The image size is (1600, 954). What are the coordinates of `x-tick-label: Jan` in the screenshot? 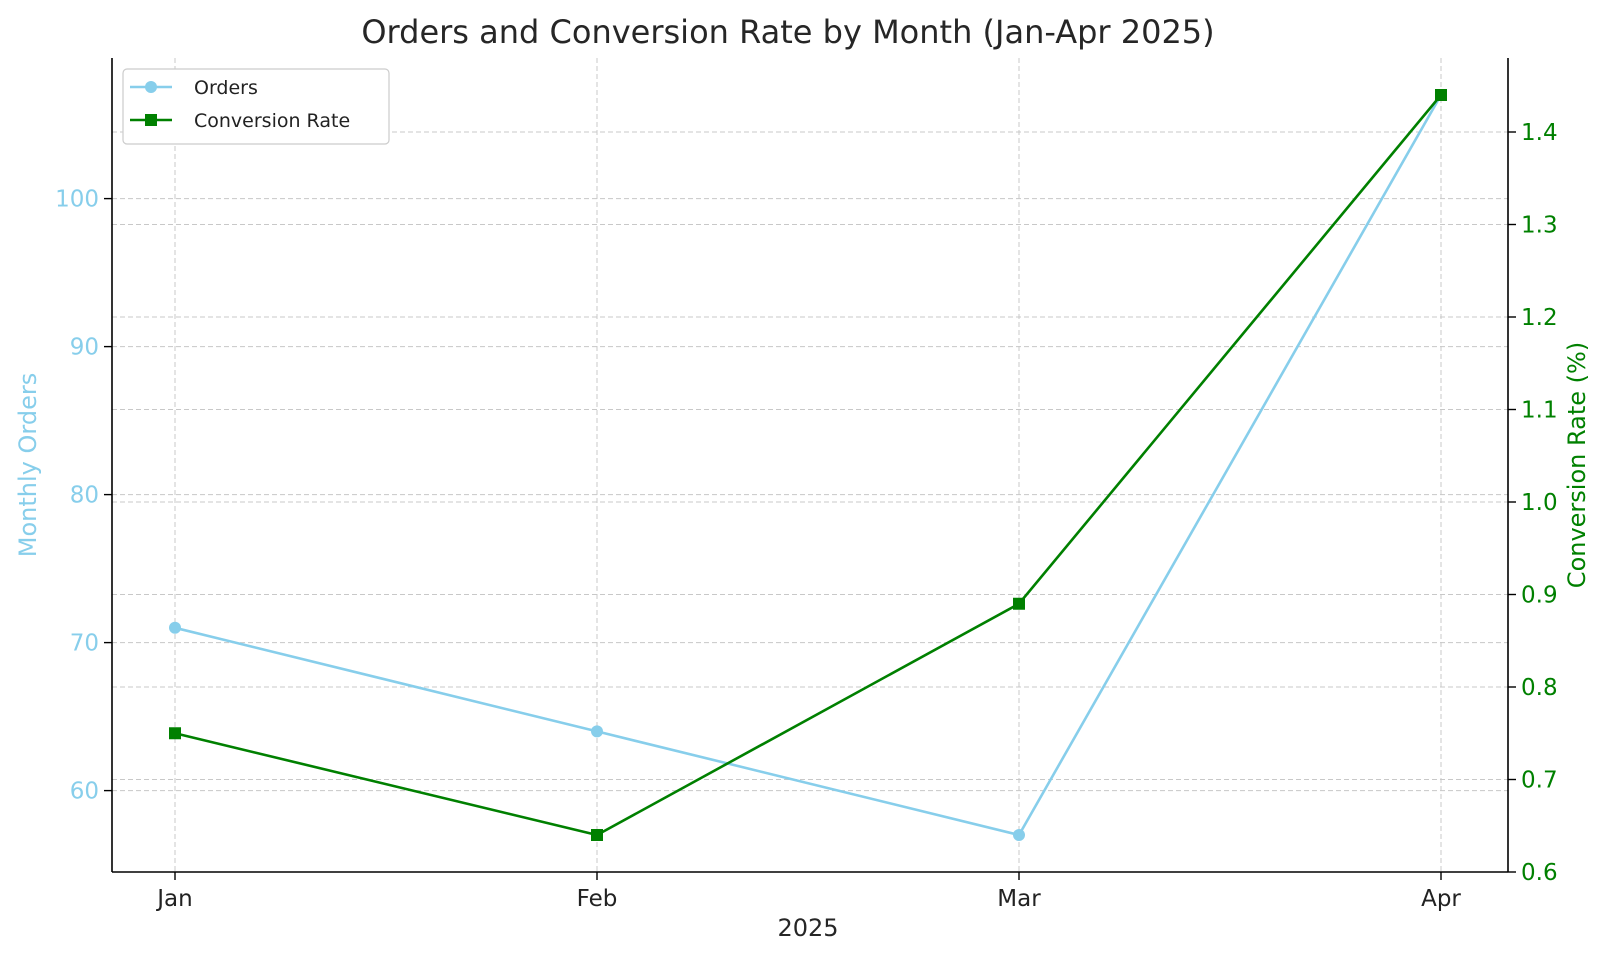 It's located at (173, 899).